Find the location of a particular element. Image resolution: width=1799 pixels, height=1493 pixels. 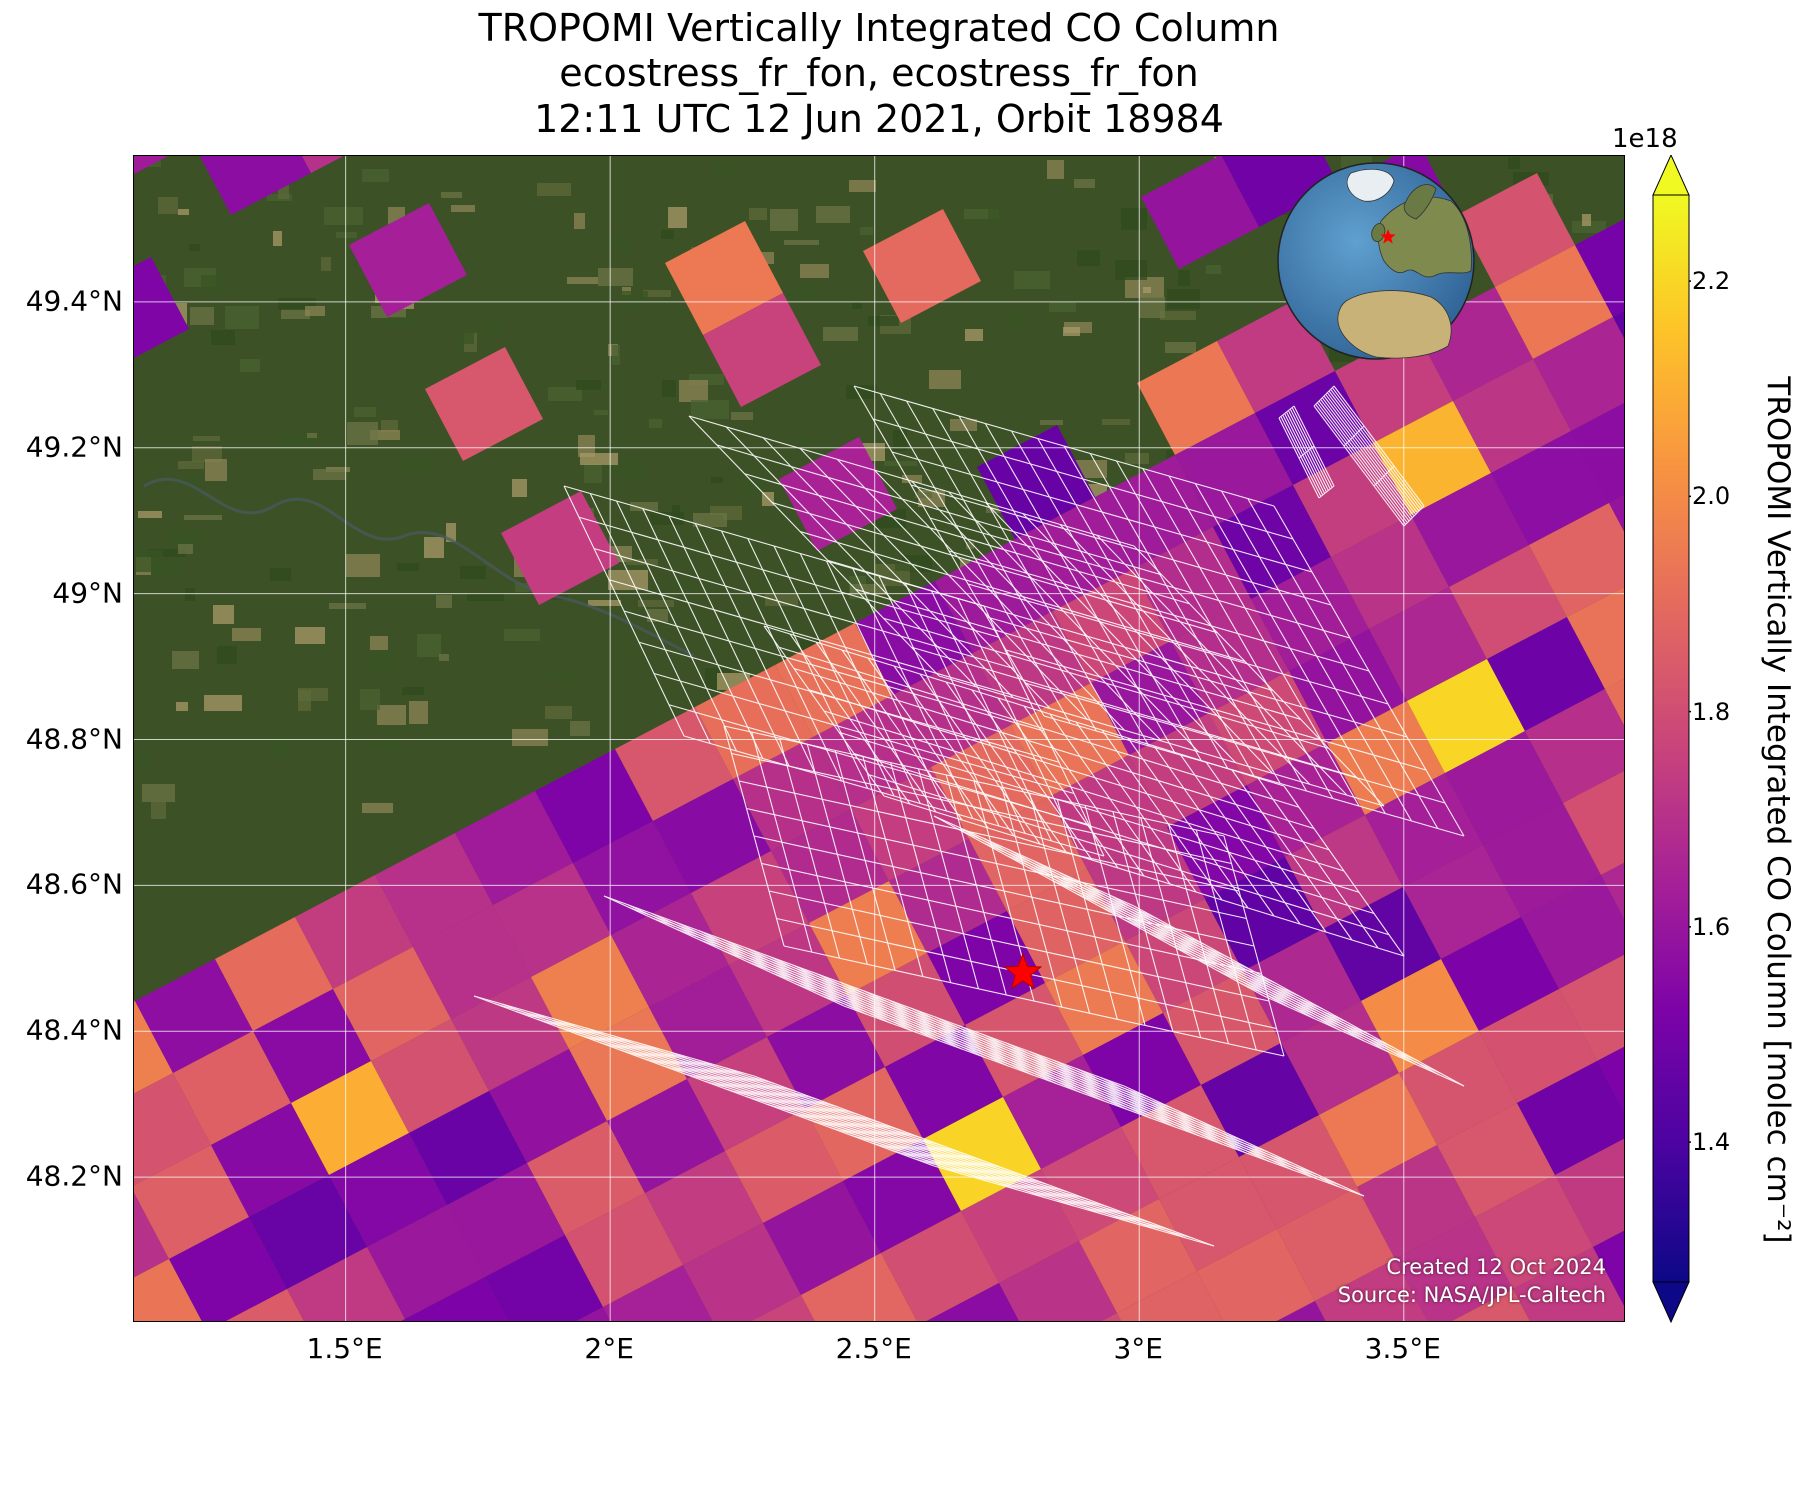

globe-land-eurasia is located at coordinates (1424, 237).